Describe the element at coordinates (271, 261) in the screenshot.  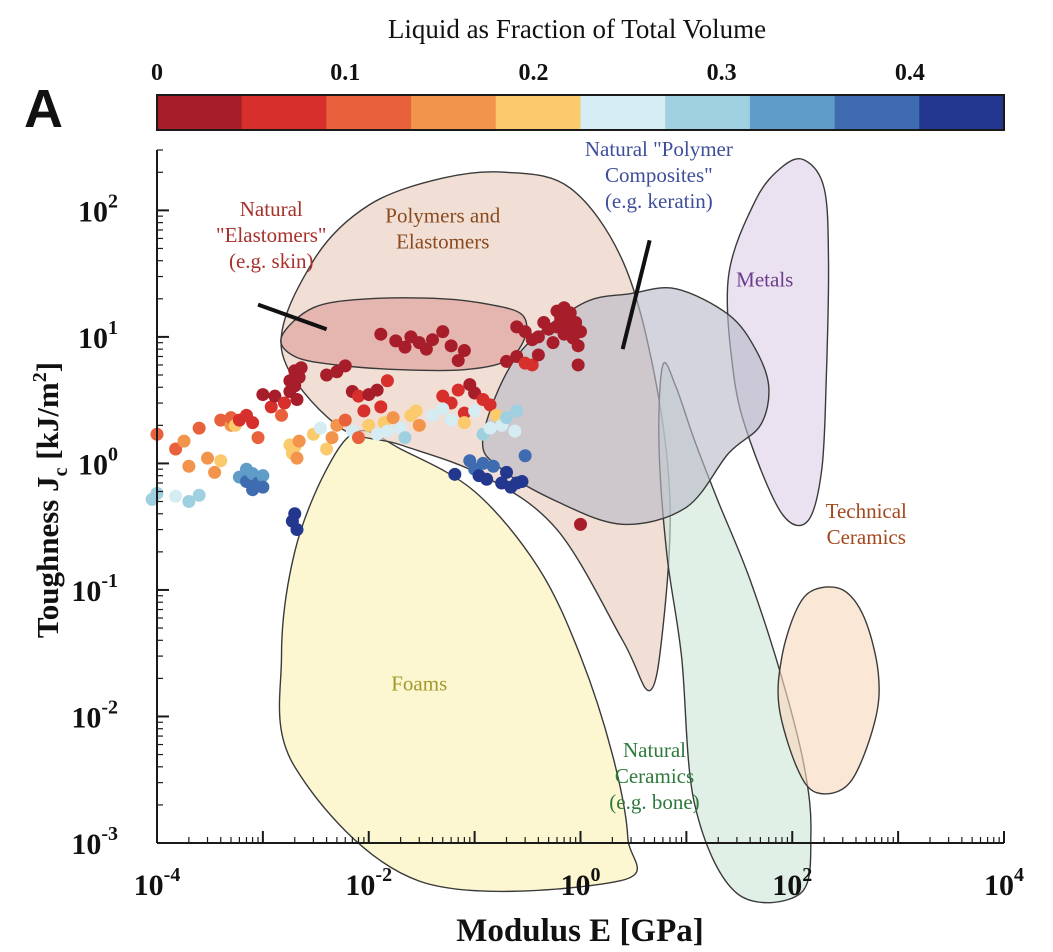
I see `region-label-line: (e.g. skin)` at that location.